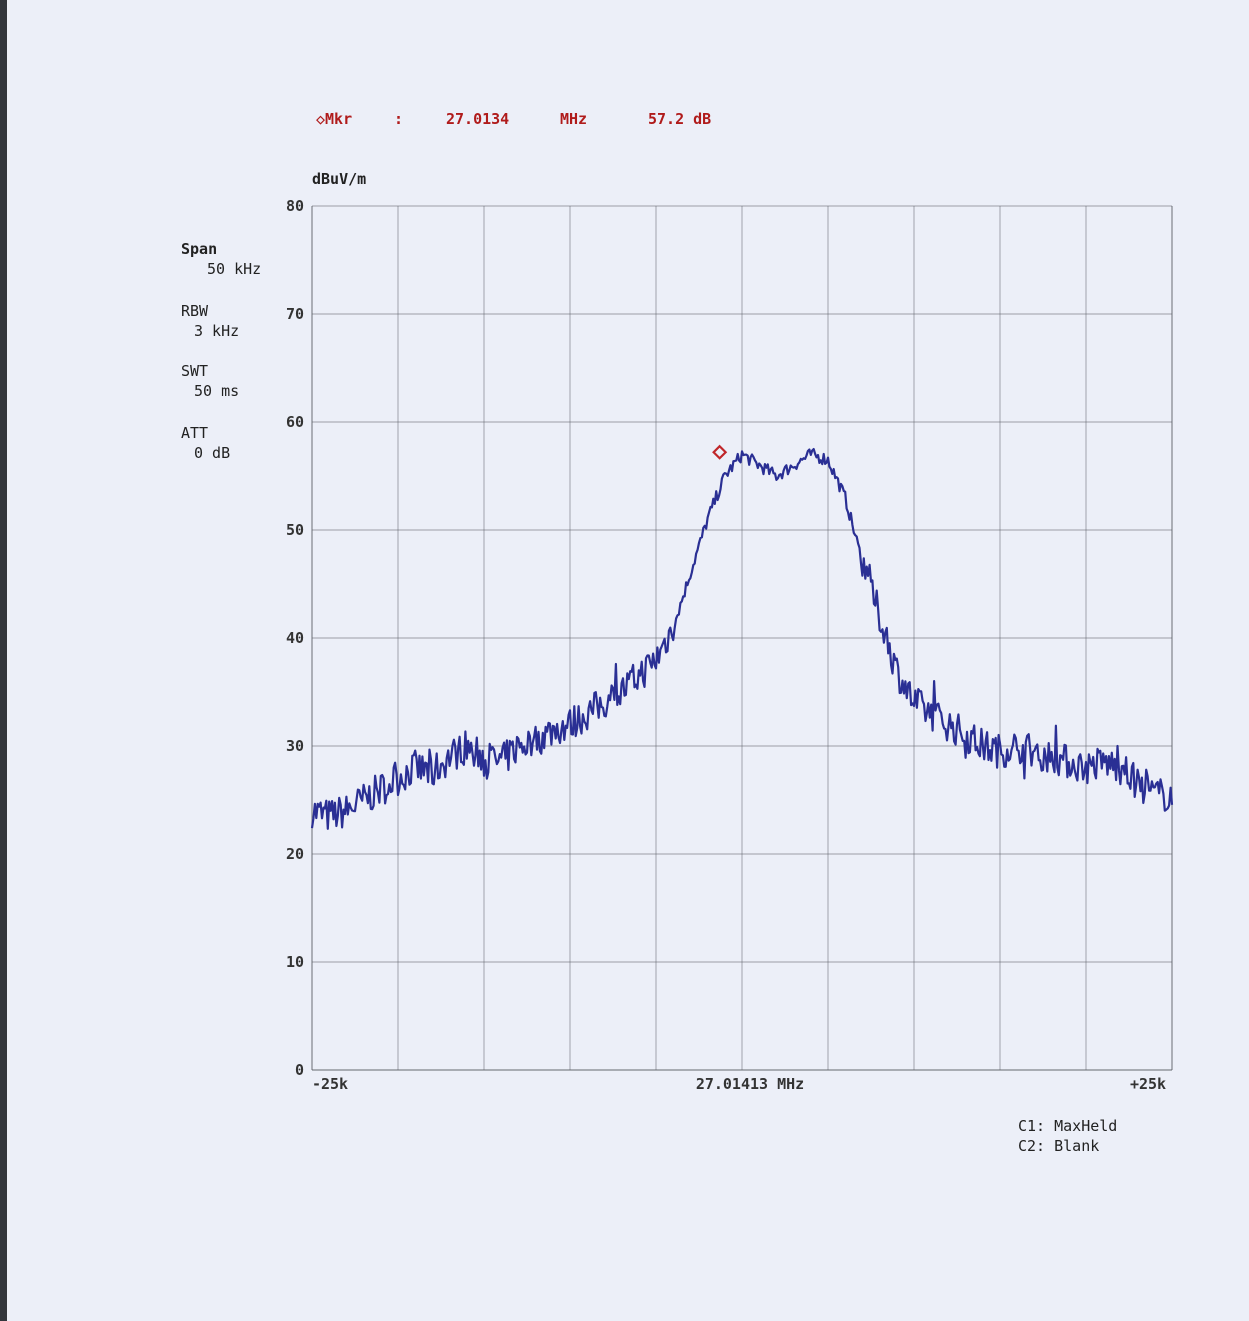  I want to click on x-tick-right: +25k, so click(1148, 1084).